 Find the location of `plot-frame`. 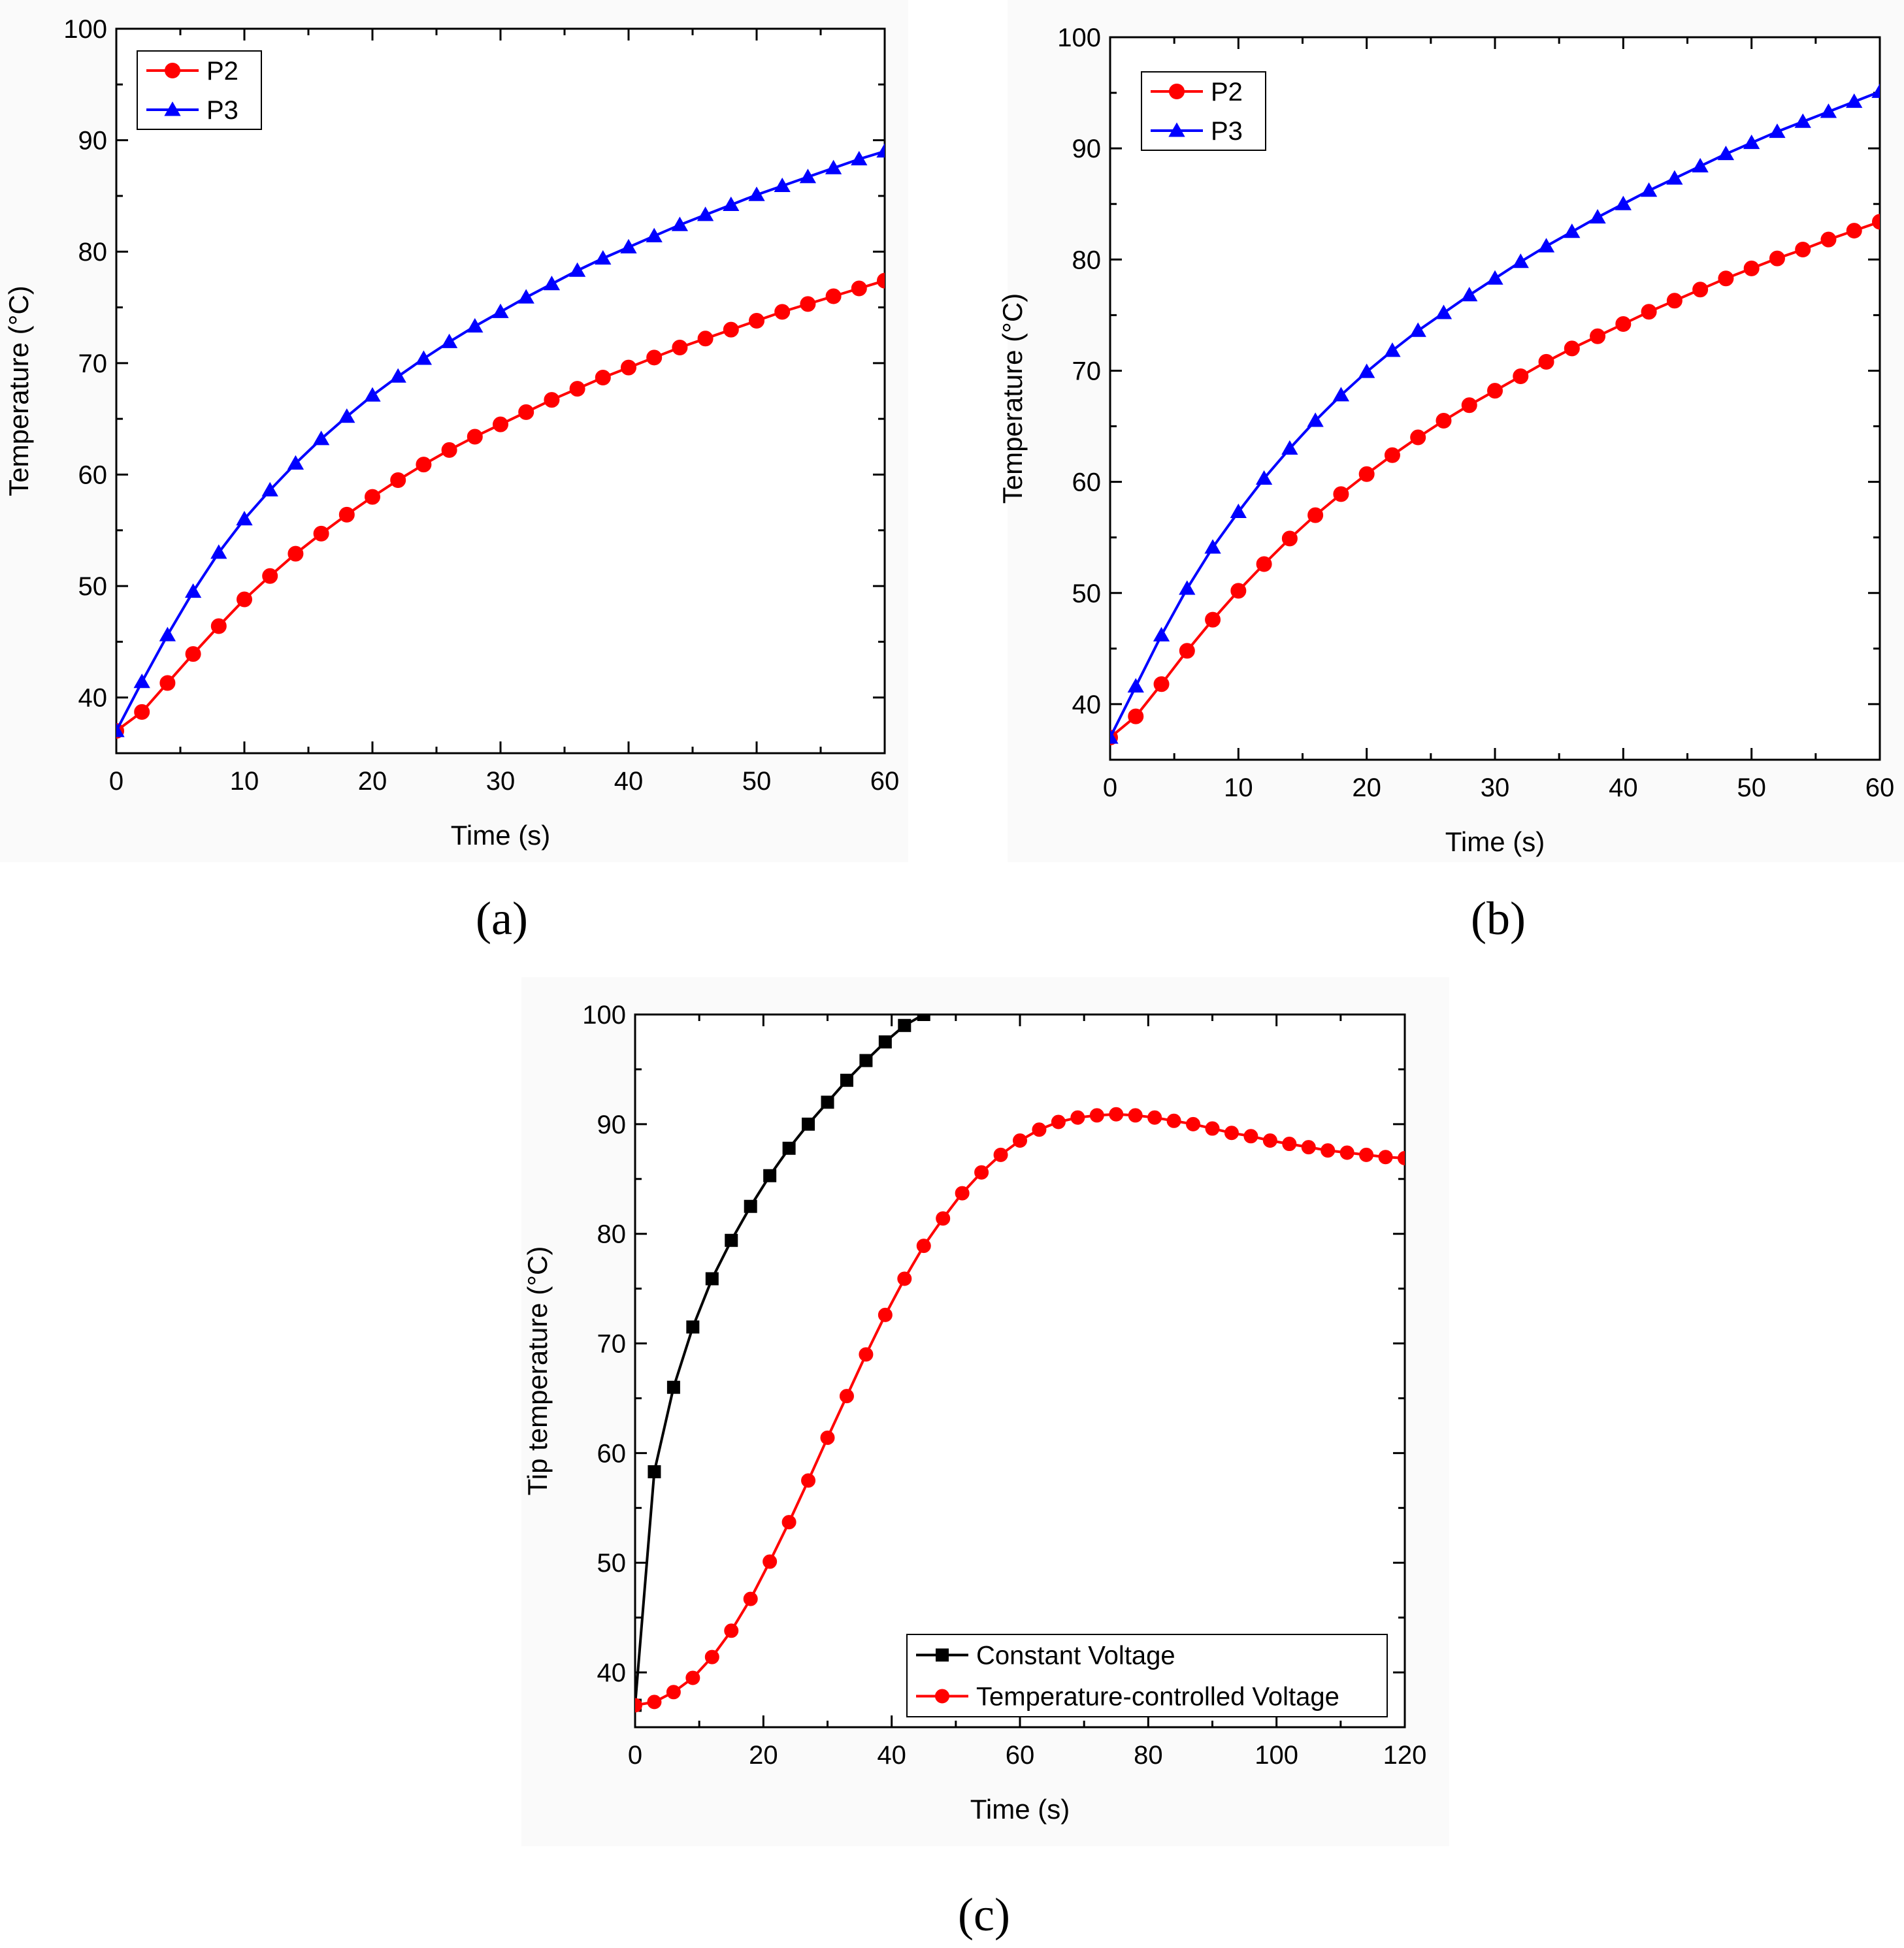

plot-frame is located at coordinates (1020, 1371).